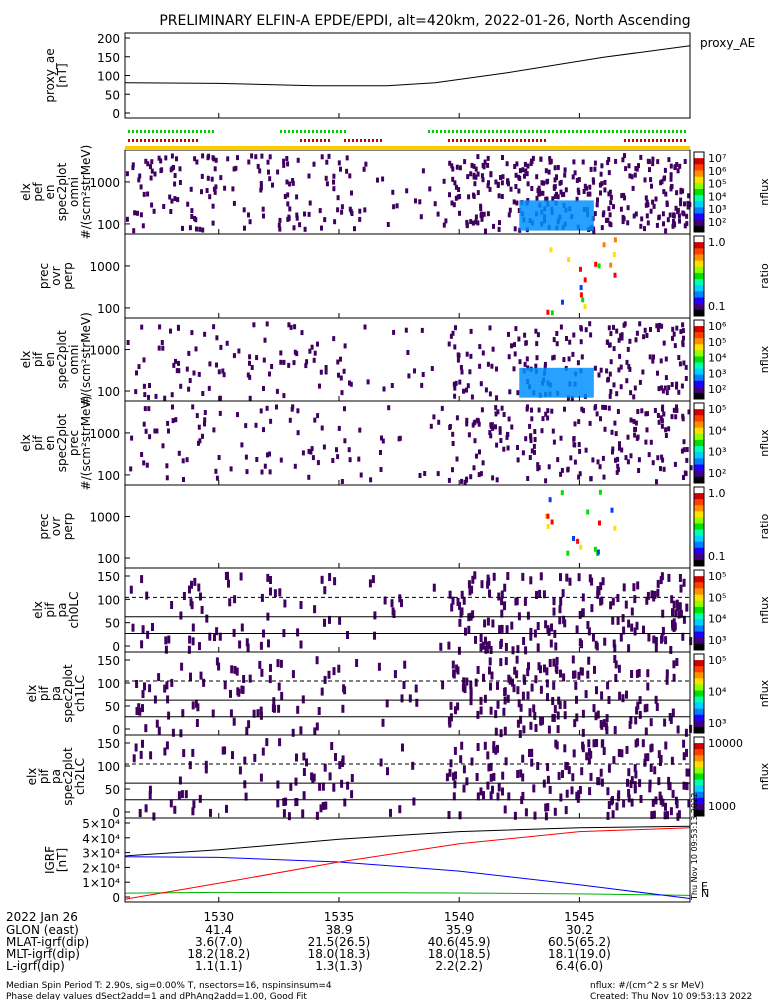 The width and height of the screenshot is (775, 1000). I want to click on ylabel-igrf: IGRF, so click(50, 860).